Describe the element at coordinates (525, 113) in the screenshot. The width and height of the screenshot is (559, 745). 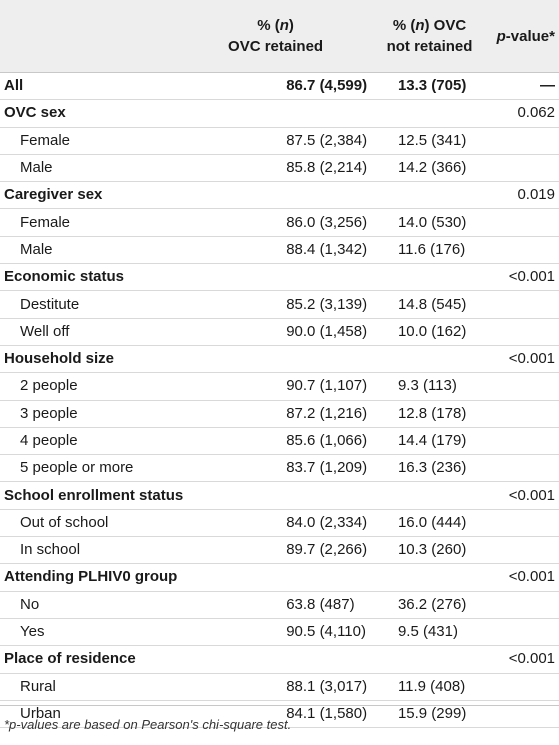
I see `p-value-cell: 0.062` at that location.